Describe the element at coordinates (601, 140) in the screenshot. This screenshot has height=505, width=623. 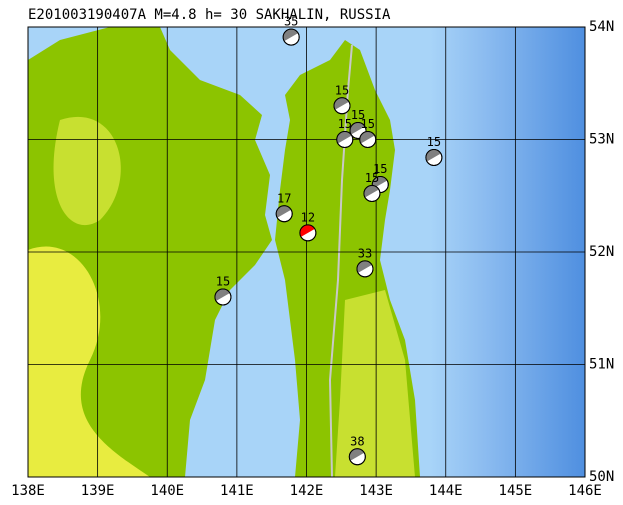
I see `y-tick-label: 53N` at that location.